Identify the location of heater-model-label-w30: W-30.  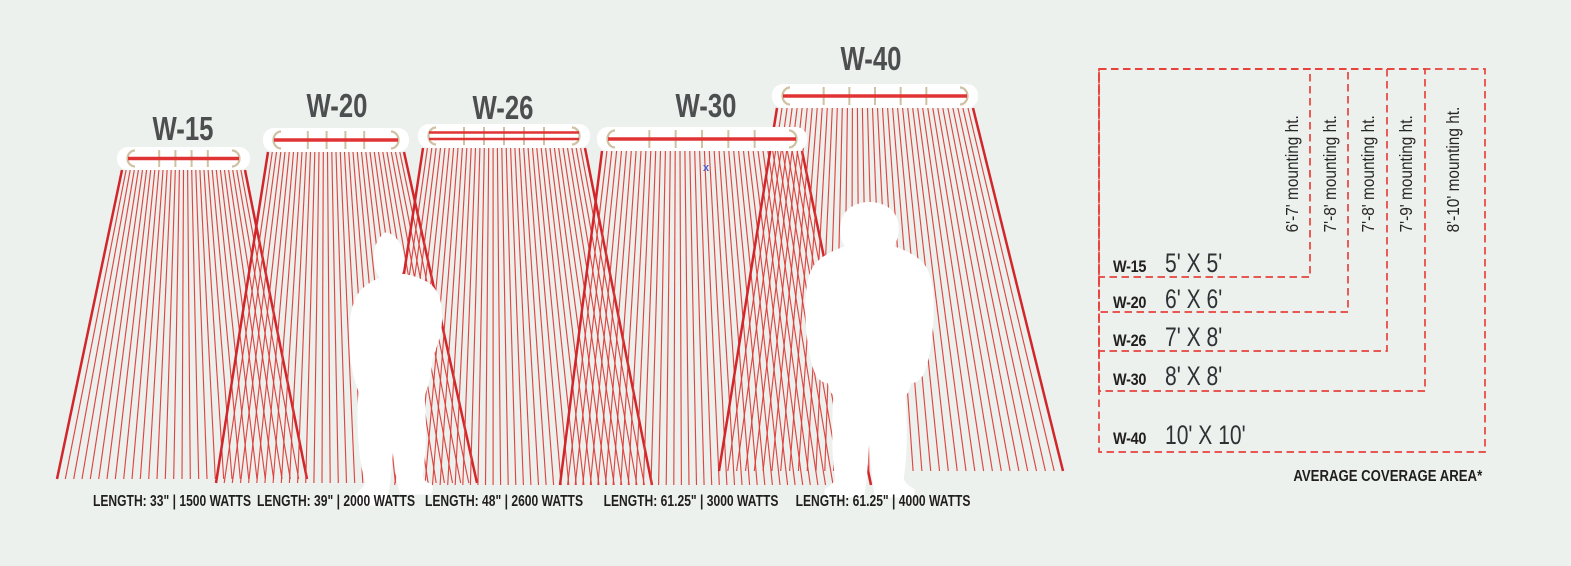
(706, 105).